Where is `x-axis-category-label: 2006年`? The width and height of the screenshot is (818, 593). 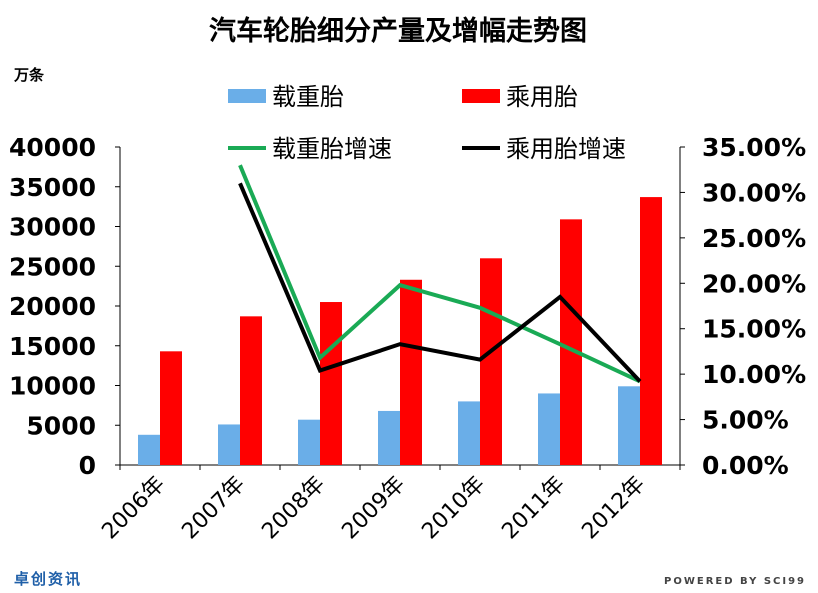 x-axis-category-label: 2006年 is located at coordinates (133, 508).